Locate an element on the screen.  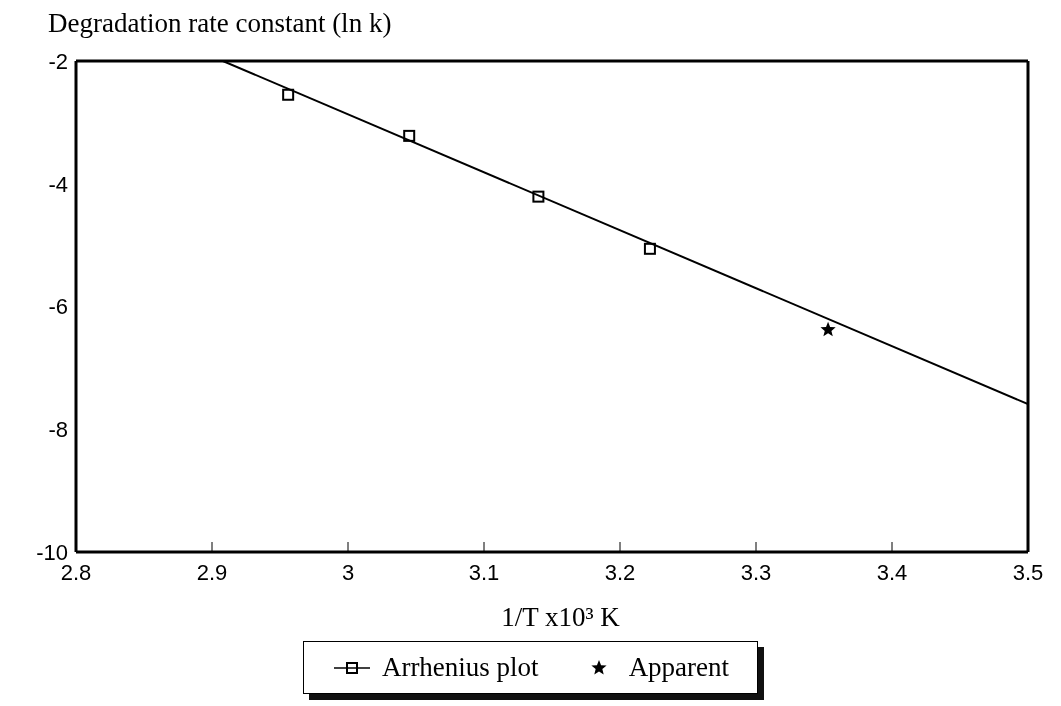
y-tick-label: -8 is located at coordinates (58, 430).